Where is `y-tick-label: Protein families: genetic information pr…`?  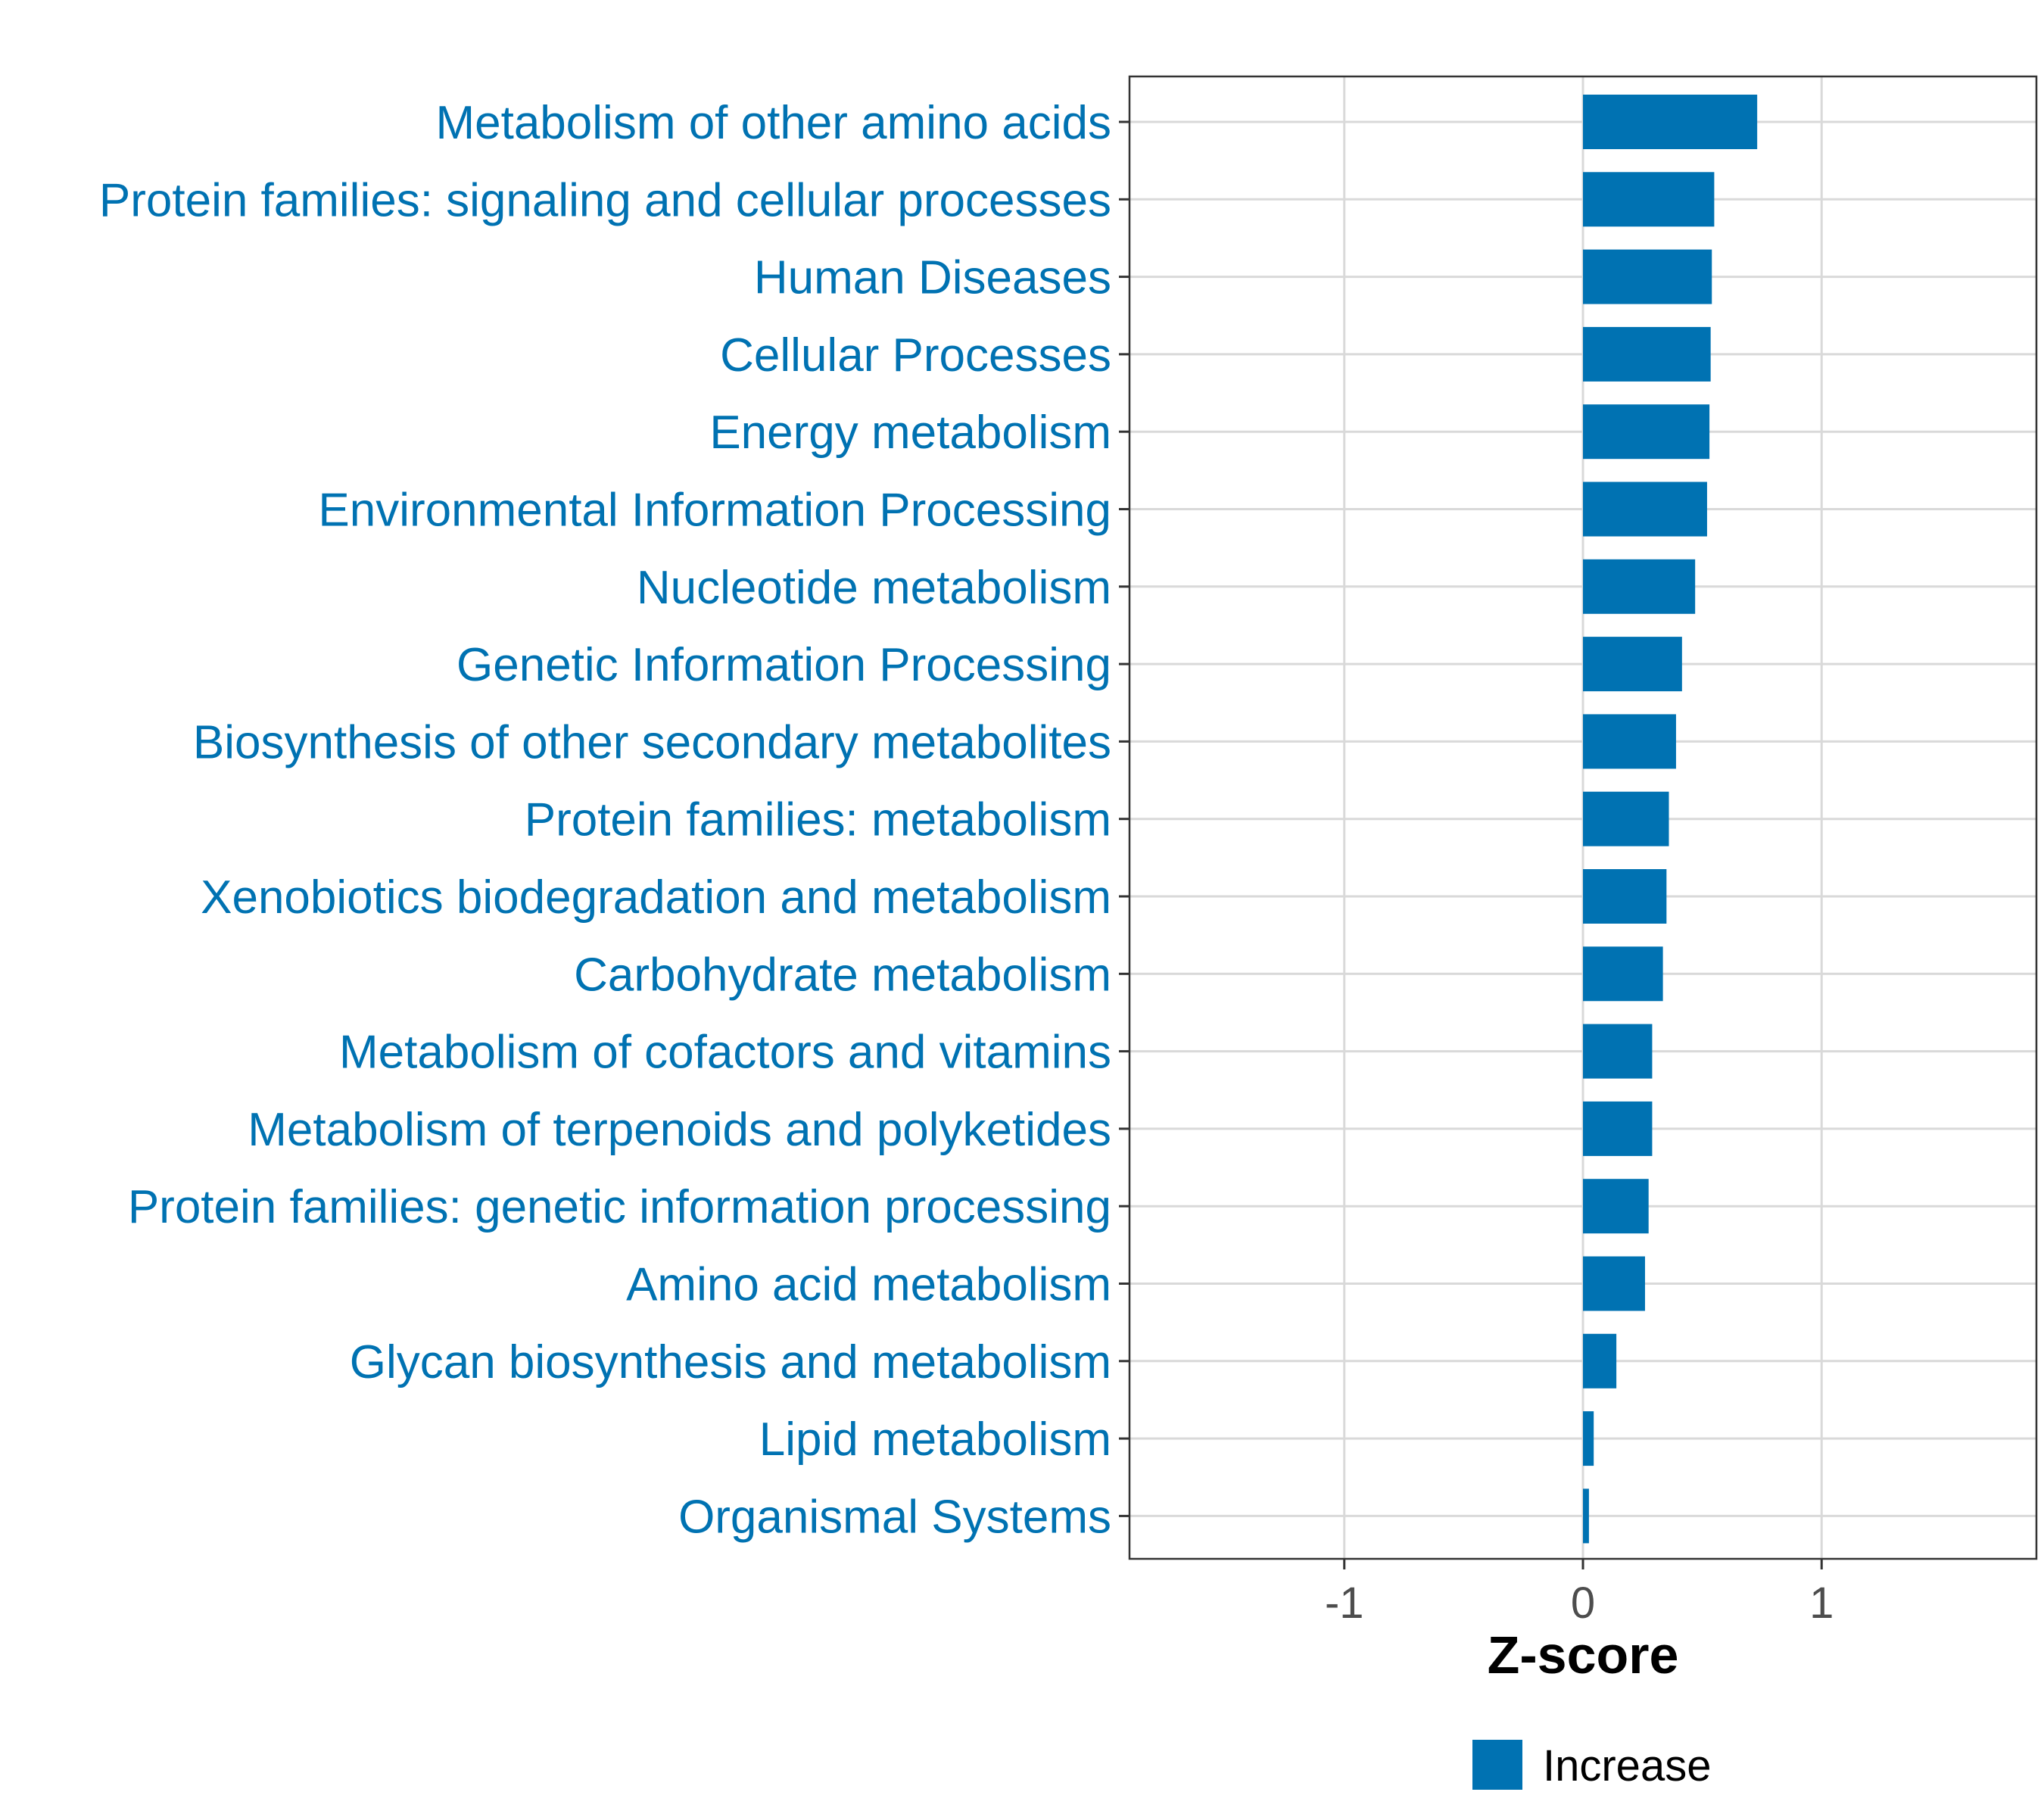
y-tick-label: Protein families: genetic information pr… is located at coordinates (619, 1207).